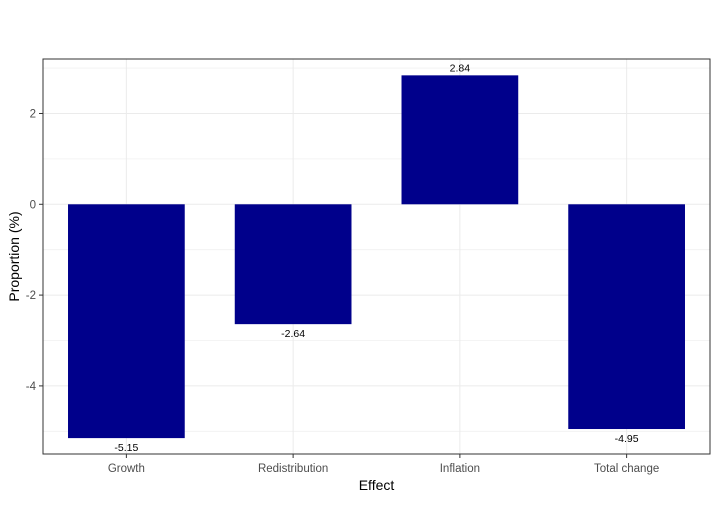 This screenshot has width=717, height=505. What do you see at coordinates (293, 469) in the screenshot?
I see `x-tick-label: Redistribution` at bounding box center [293, 469].